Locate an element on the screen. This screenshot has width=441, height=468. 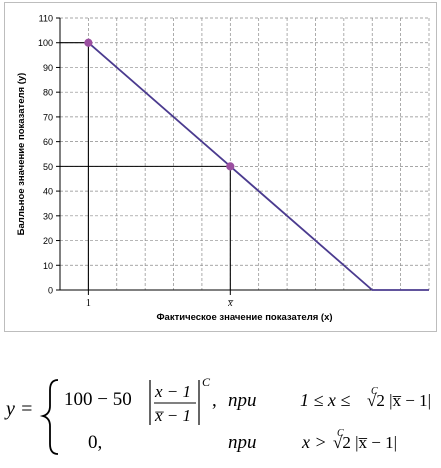
formula-case2-value: 0, is located at coordinates (95, 442).